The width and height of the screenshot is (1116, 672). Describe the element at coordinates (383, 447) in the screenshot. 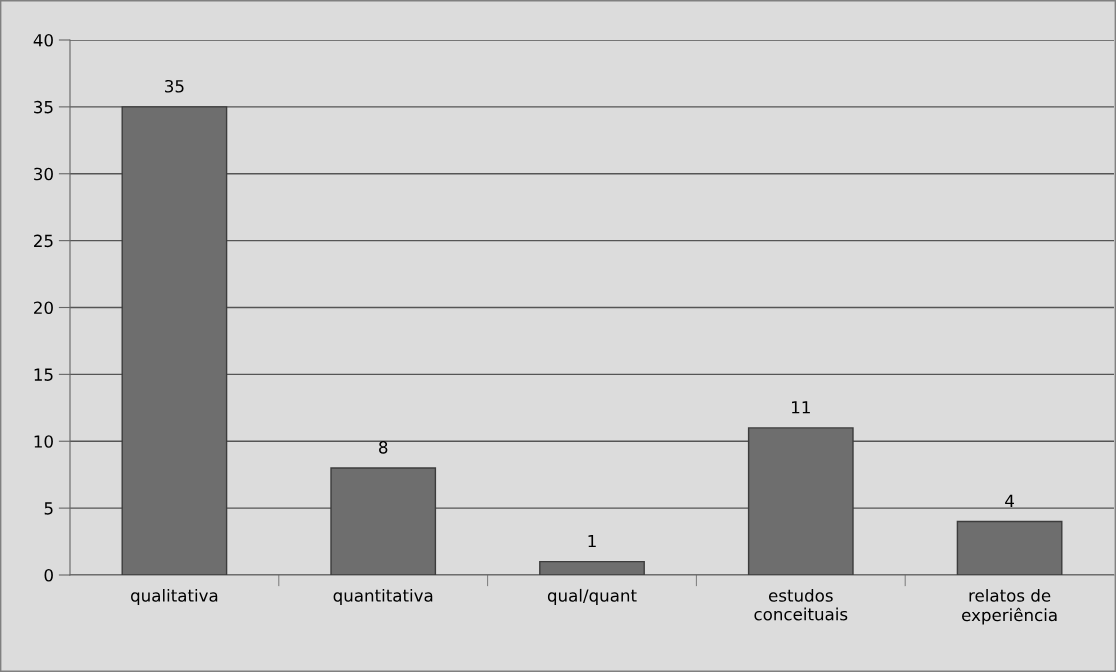

I see `data-label: 8` at that location.